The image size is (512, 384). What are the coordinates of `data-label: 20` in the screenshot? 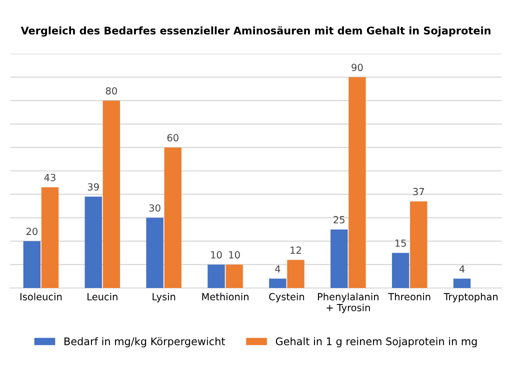 It's located at (32, 232).